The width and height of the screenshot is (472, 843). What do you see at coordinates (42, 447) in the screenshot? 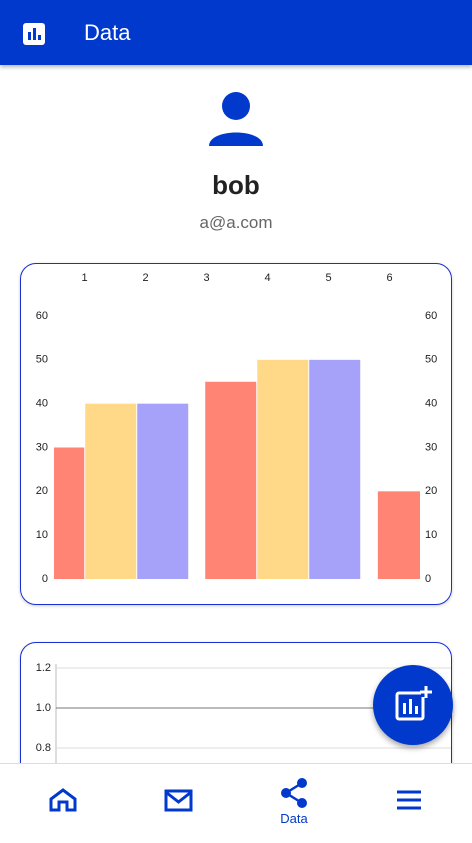
I see `y-tick-label: 30` at bounding box center [42, 447].